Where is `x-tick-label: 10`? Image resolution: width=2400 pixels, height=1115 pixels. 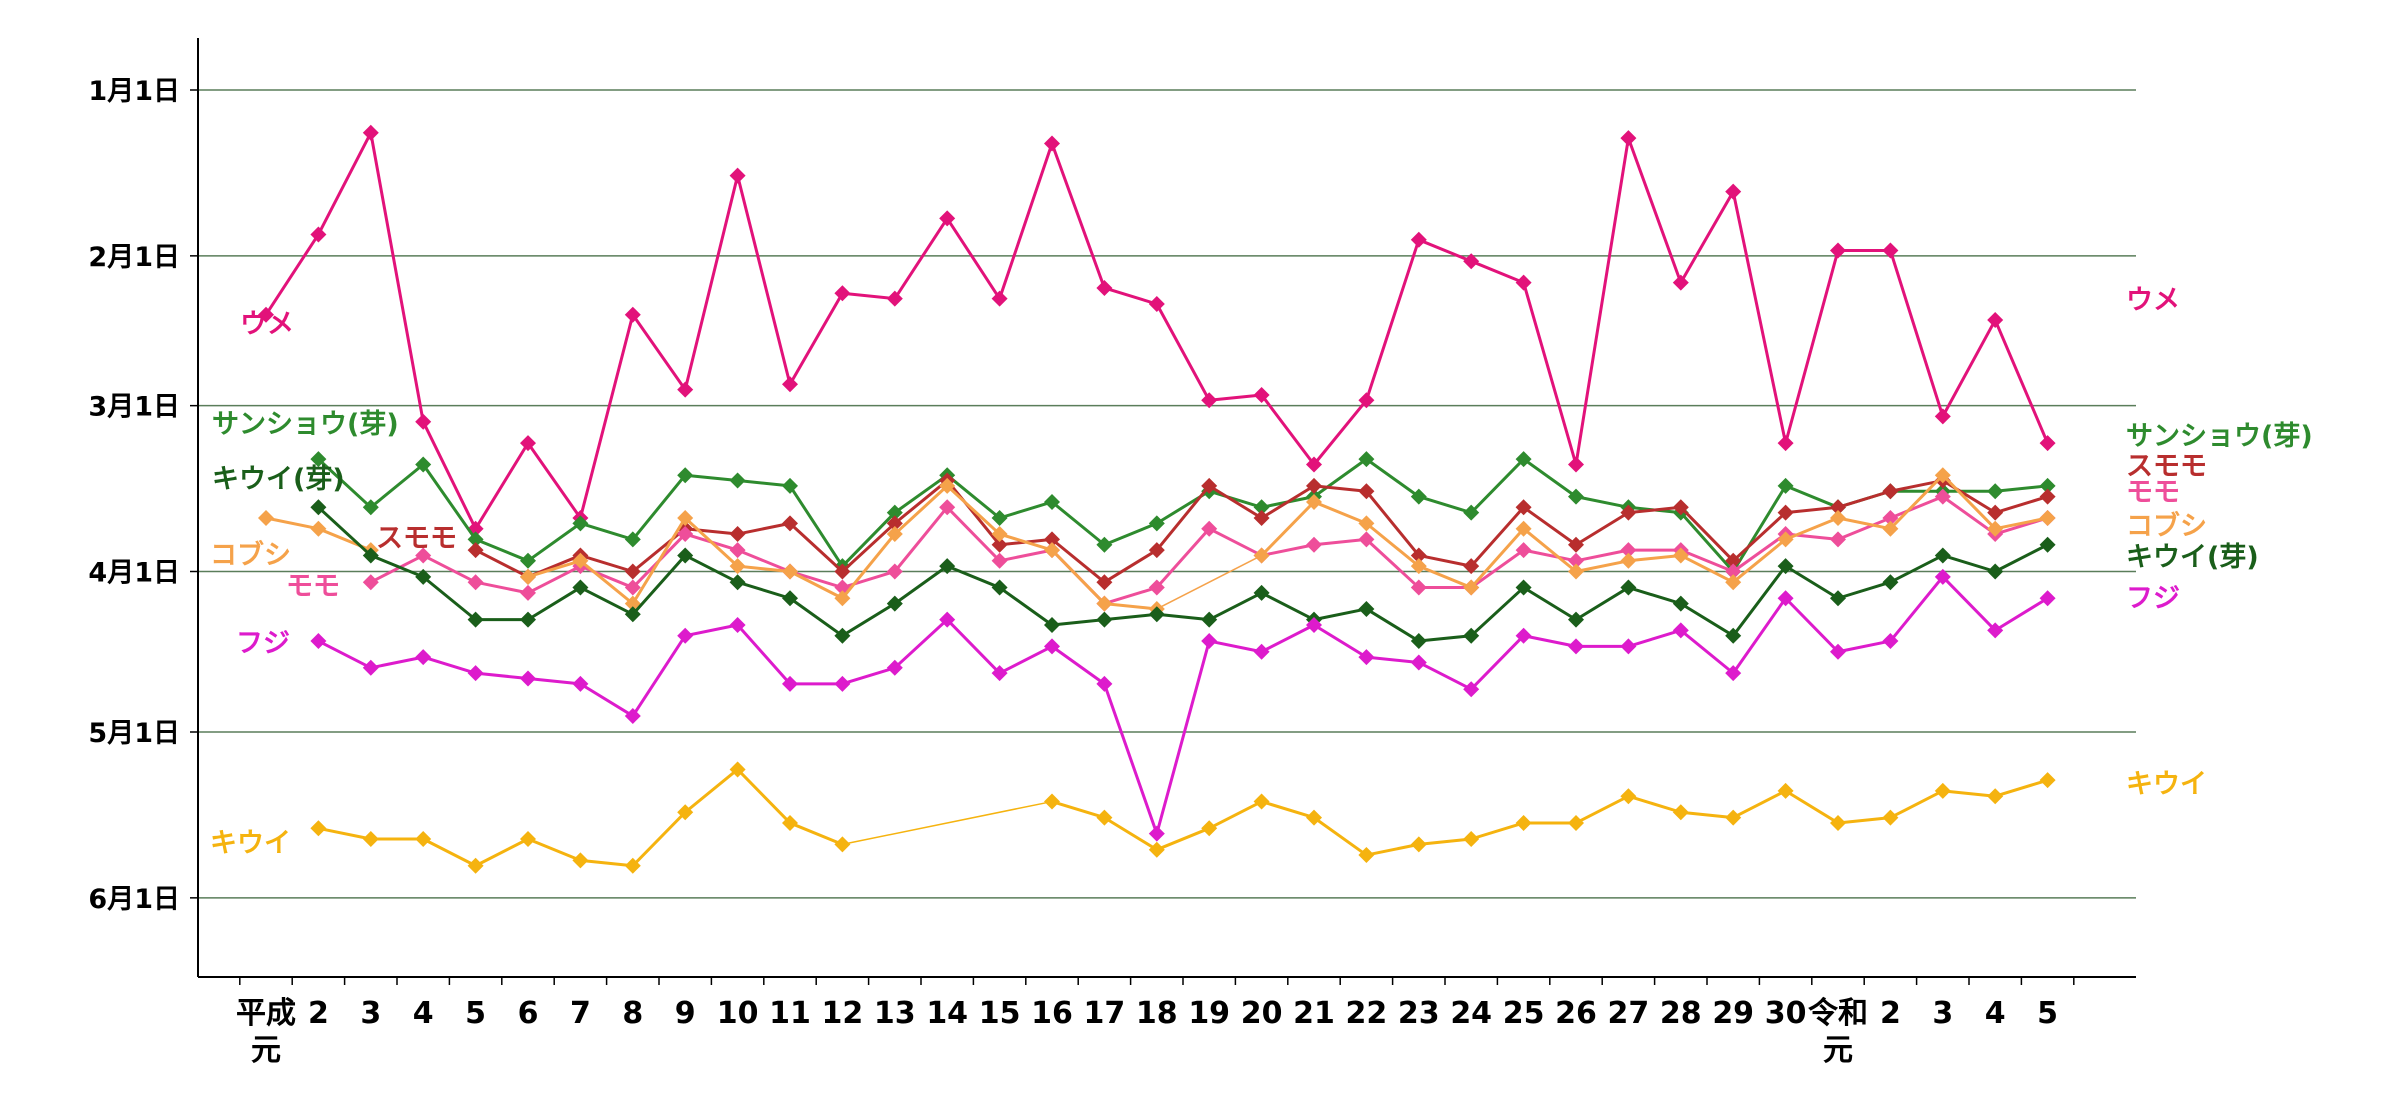
x-tick-label: 10 is located at coordinates (738, 1013).